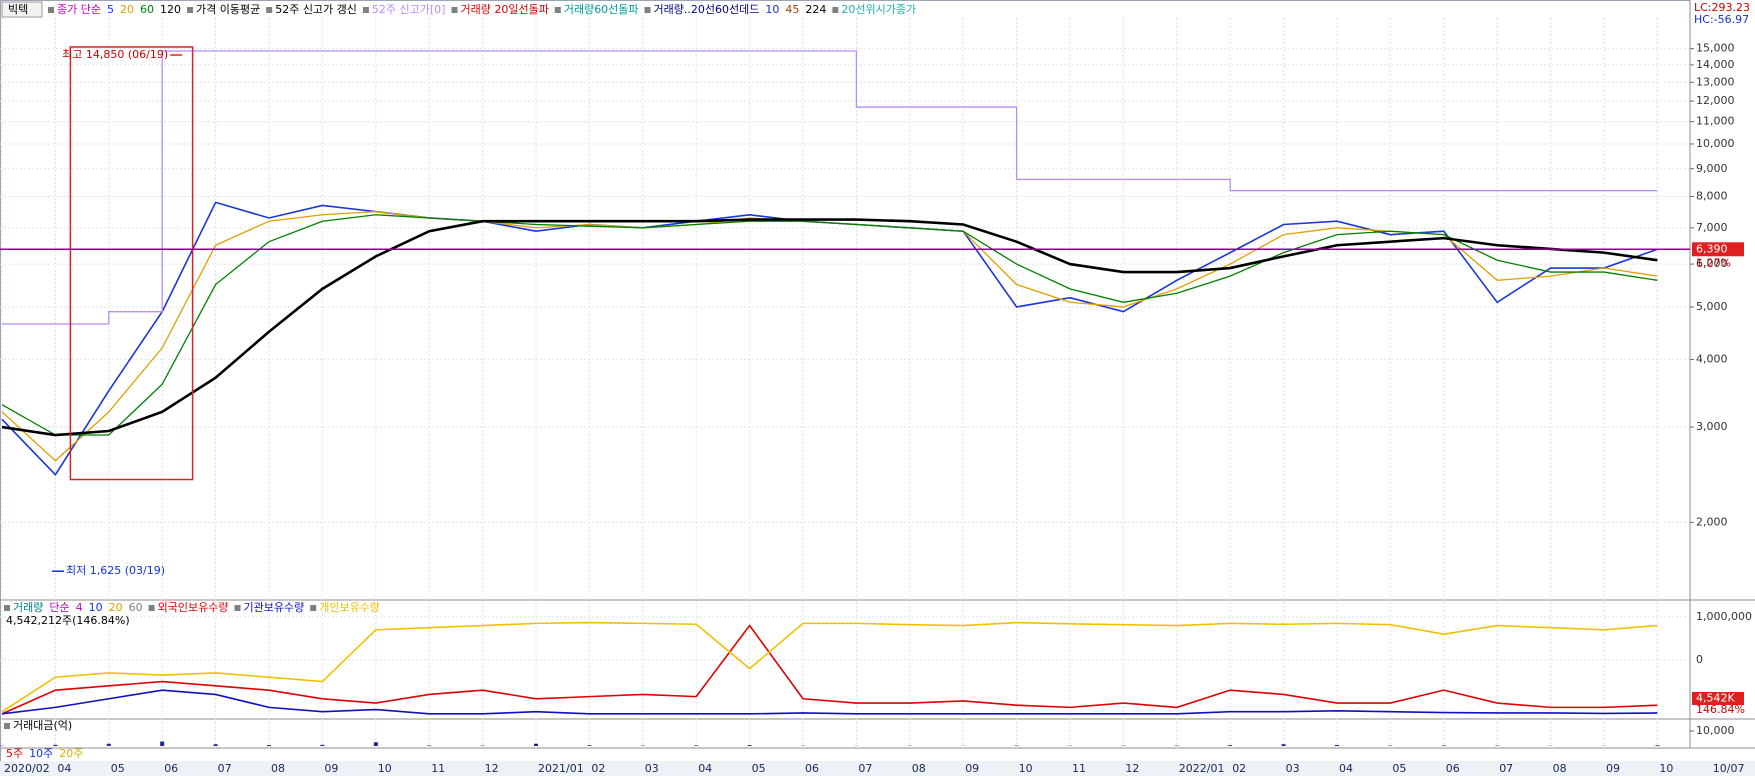  Describe the element at coordinates (115, 570) in the screenshot. I see `low-label: 최저 1,625 (03/19)` at that location.